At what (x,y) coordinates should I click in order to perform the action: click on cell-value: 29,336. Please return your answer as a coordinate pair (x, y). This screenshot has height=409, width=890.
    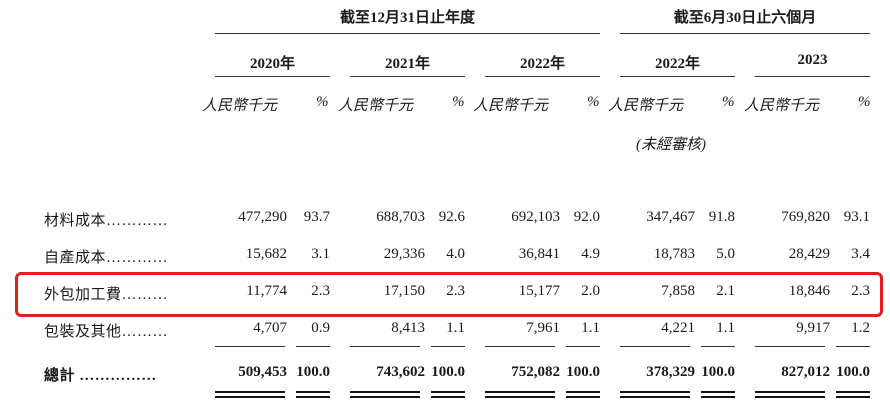
    Looking at the image, I should click on (404, 254).